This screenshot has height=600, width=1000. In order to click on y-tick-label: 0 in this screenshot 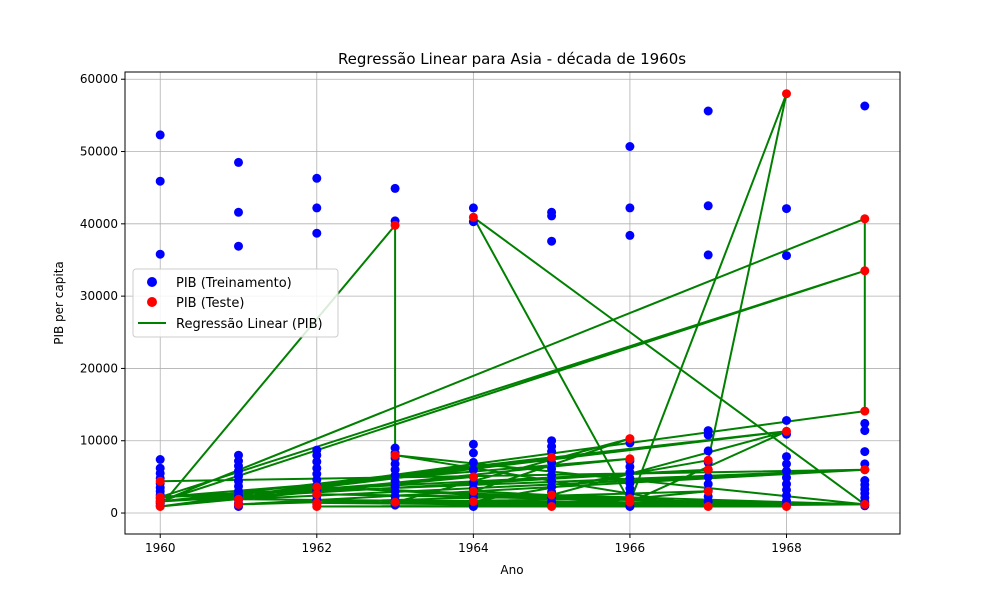, I will do `click(114, 513)`.